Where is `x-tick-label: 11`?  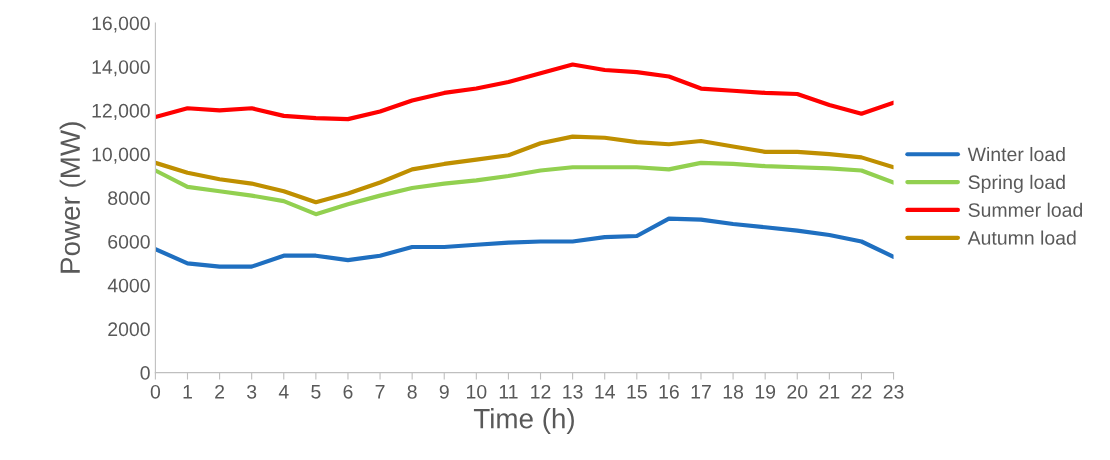 x-tick-label: 11 is located at coordinates (508, 392).